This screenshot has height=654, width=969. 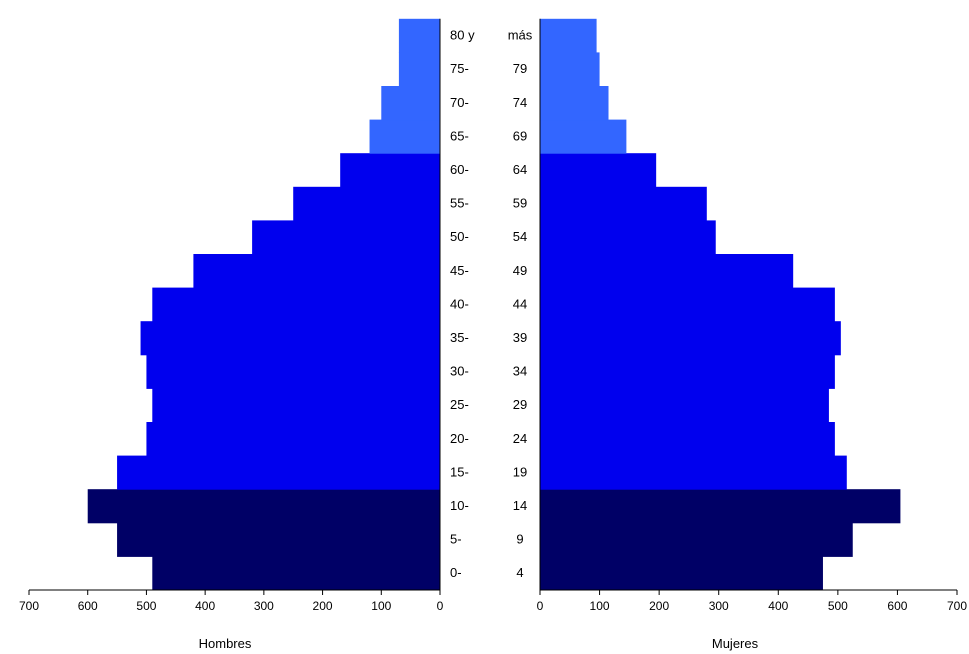 I want to click on x-tick-label-right-5: 500, so click(x=838, y=606).